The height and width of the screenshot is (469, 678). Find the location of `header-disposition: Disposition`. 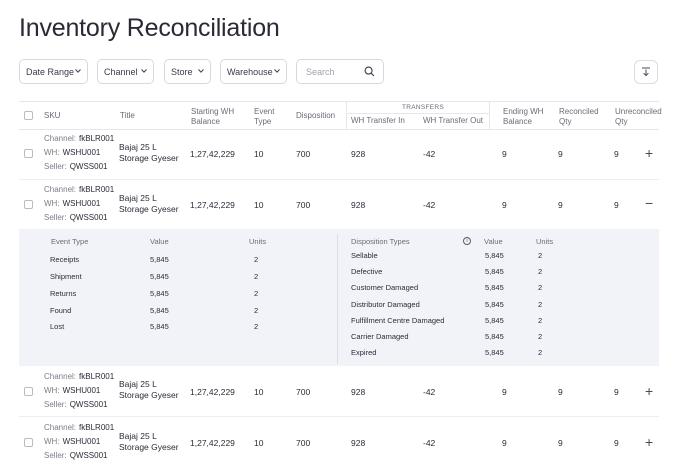

header-disposition: Disposition is located at coordinates (316, 115).